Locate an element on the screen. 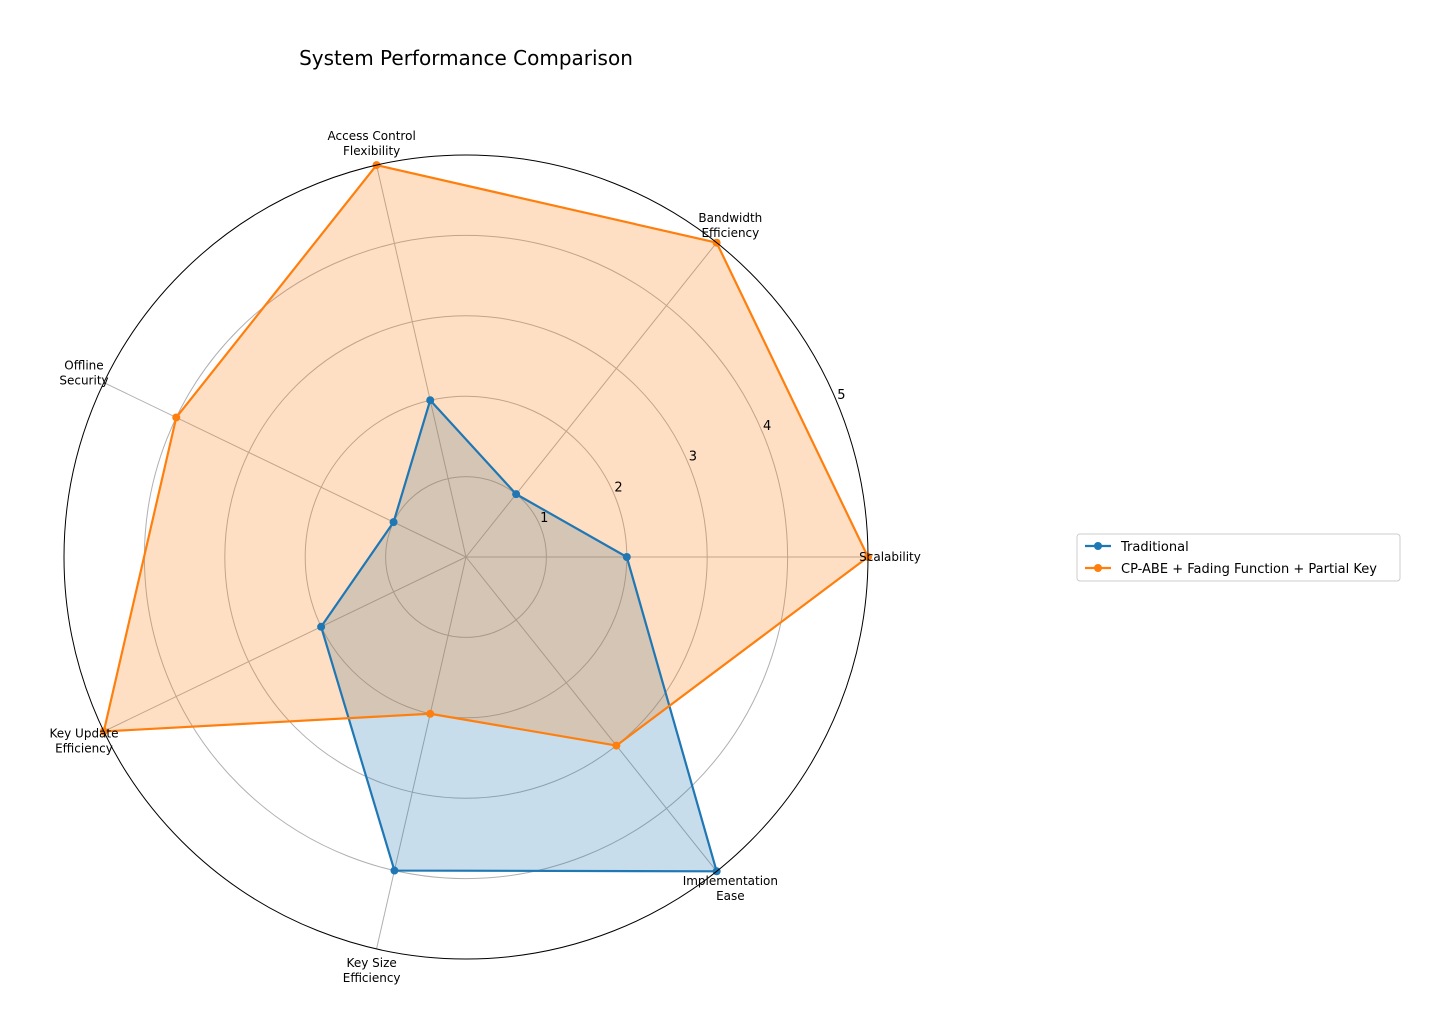  legend-frame is located at coordinates (1238, 557).